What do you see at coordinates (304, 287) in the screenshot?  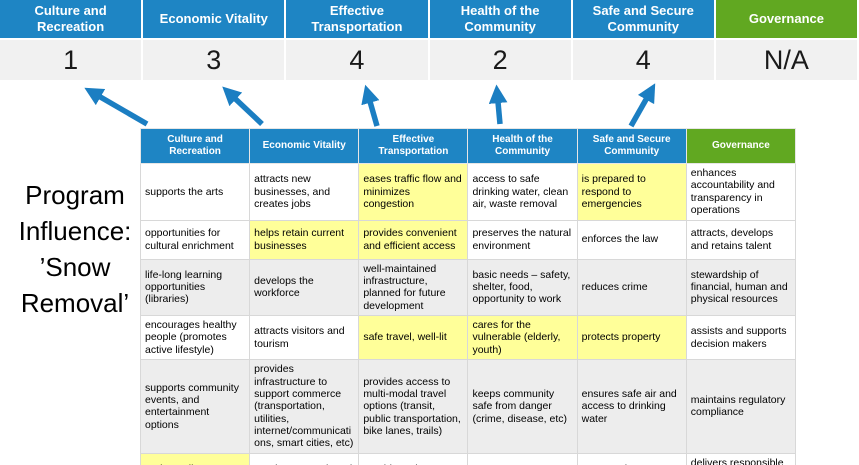 I see `matrix-cell: develops the workforce` at bounding box center [304, 287].